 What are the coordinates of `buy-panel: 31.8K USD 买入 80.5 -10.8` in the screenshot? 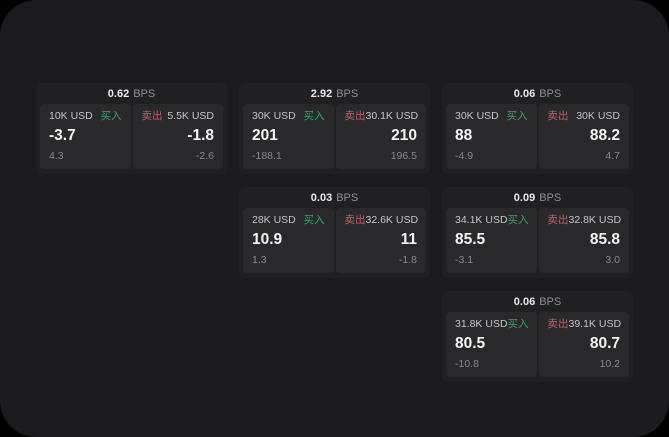 It's located at (491, 344).